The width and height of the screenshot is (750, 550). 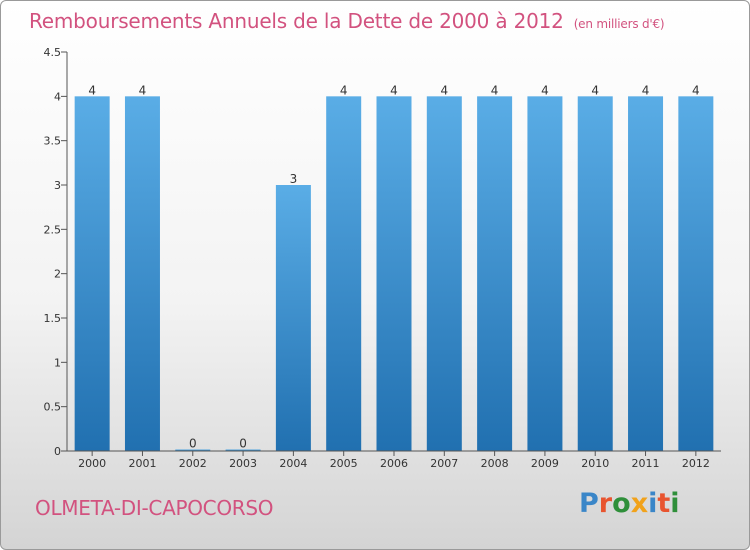 What do you see at coordinates (53, 407) in the screenshot?
I see `y-tick-label: 0.5` at bounding box center [53, 407].